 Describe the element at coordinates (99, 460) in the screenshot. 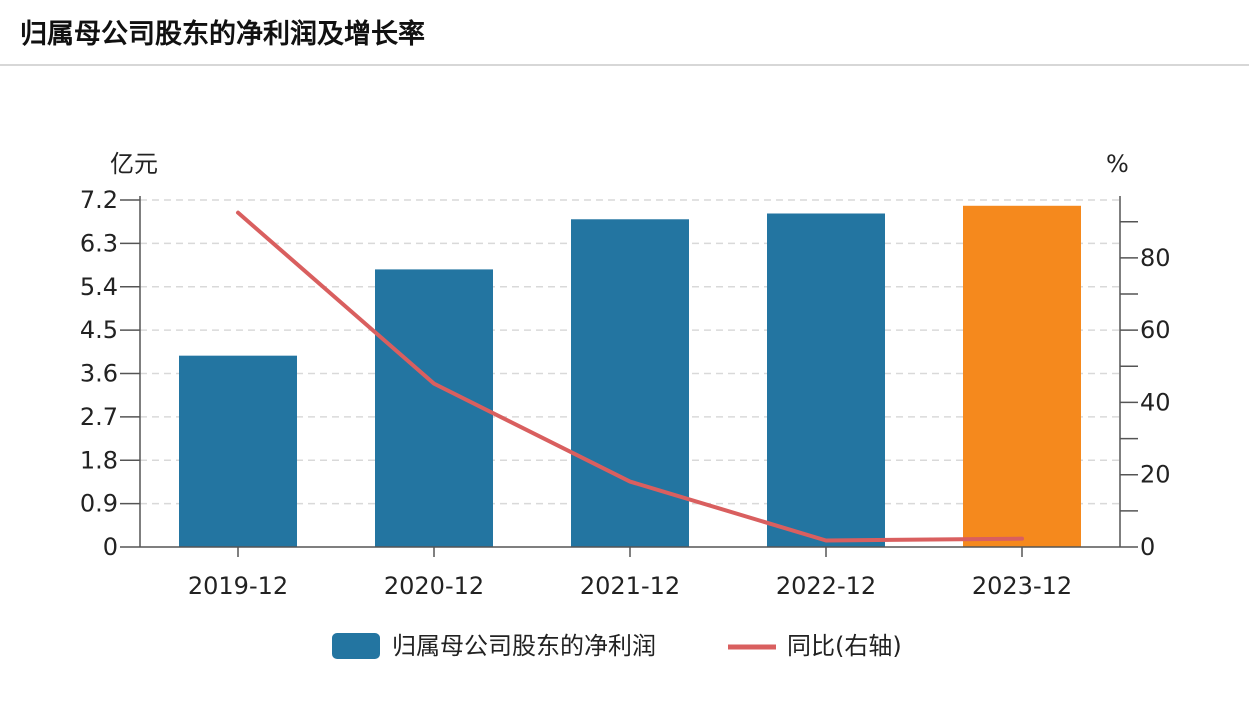

I see `left-tick-label: 1.8` at that location.